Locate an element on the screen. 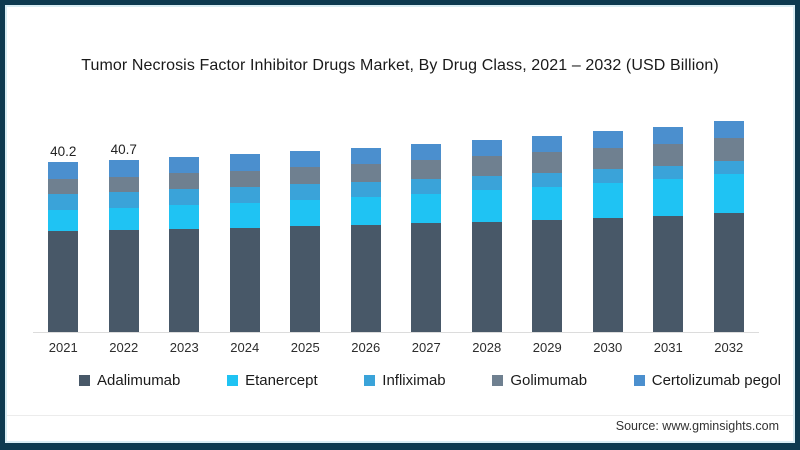  legend-item-etanercept: Etanercept is located at coordinates (272, 380).